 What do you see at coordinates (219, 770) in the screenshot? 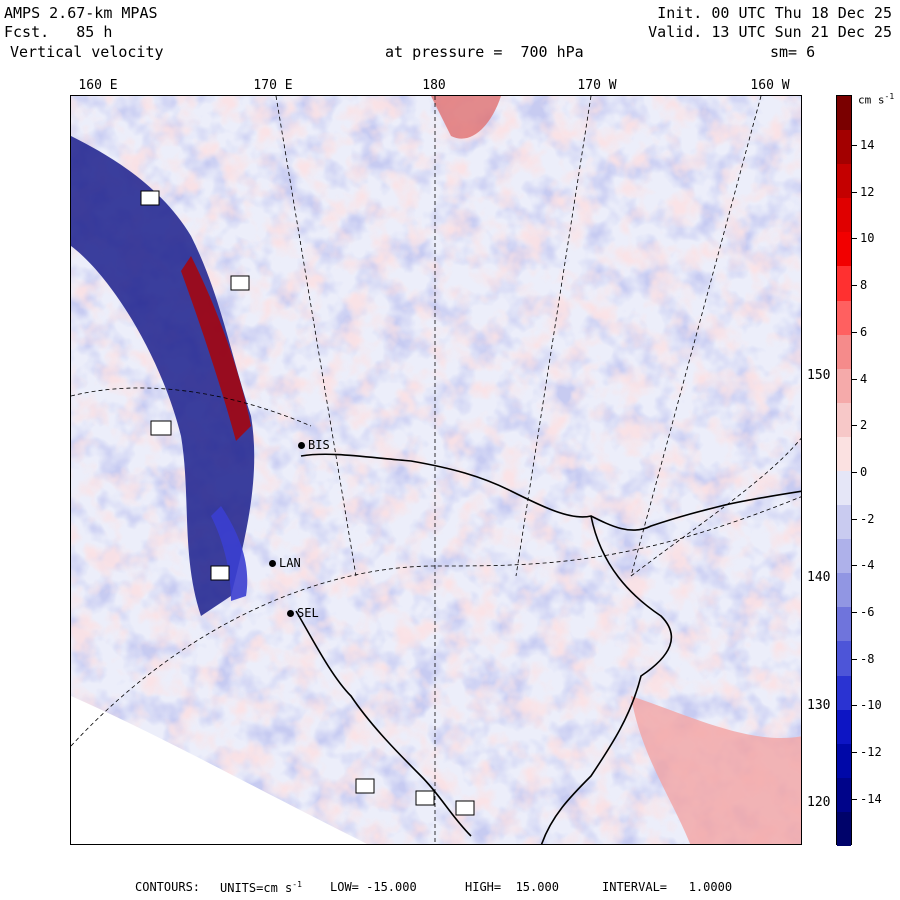
I see `ice-shelf-area` at bounding box center [219, 770].